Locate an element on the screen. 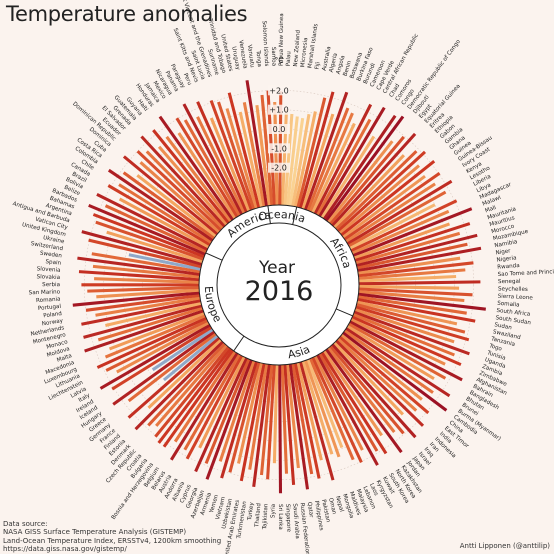 This screenshot has width=554, height=554. country-label: South Africa is located at coordinates (513, 313).